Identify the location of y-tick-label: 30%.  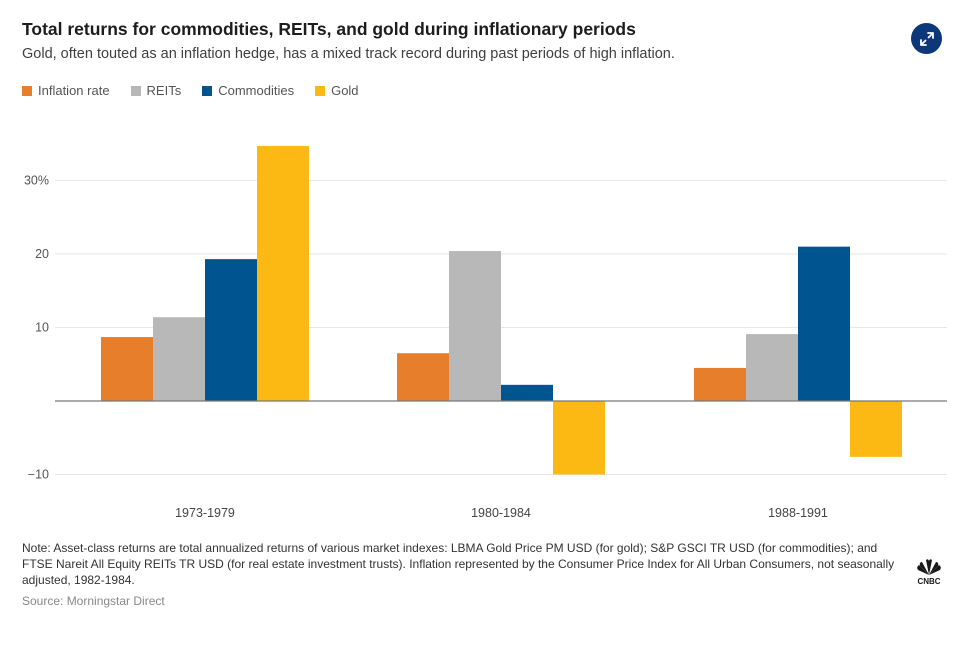
(36, 181).